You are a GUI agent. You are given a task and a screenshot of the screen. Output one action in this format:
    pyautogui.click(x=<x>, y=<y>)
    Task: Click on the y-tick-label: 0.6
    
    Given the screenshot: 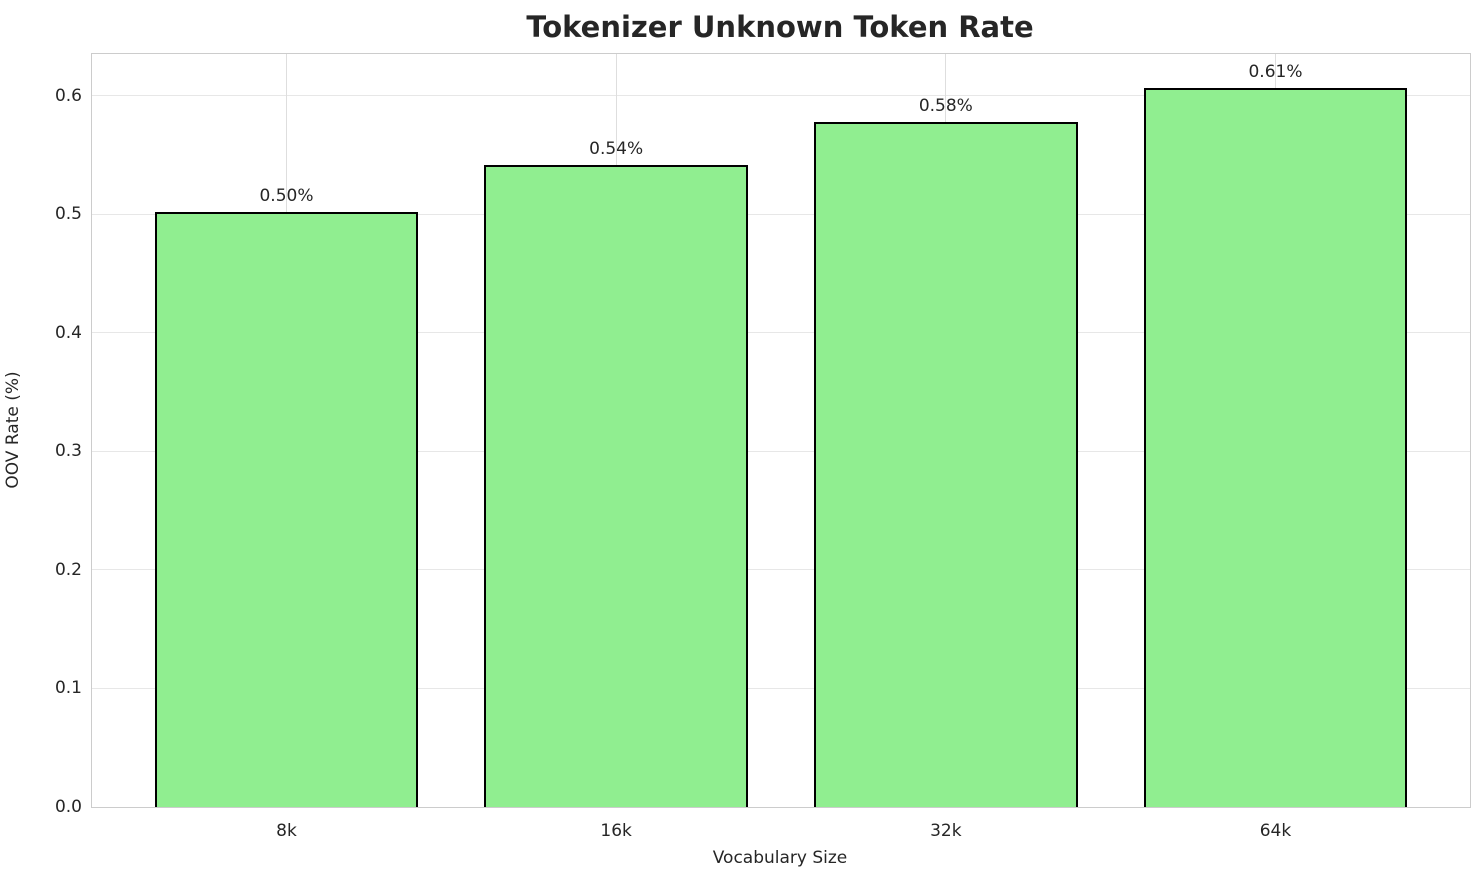 What is the action you would take?
    pyautogui.click(x=68, y=95)
    